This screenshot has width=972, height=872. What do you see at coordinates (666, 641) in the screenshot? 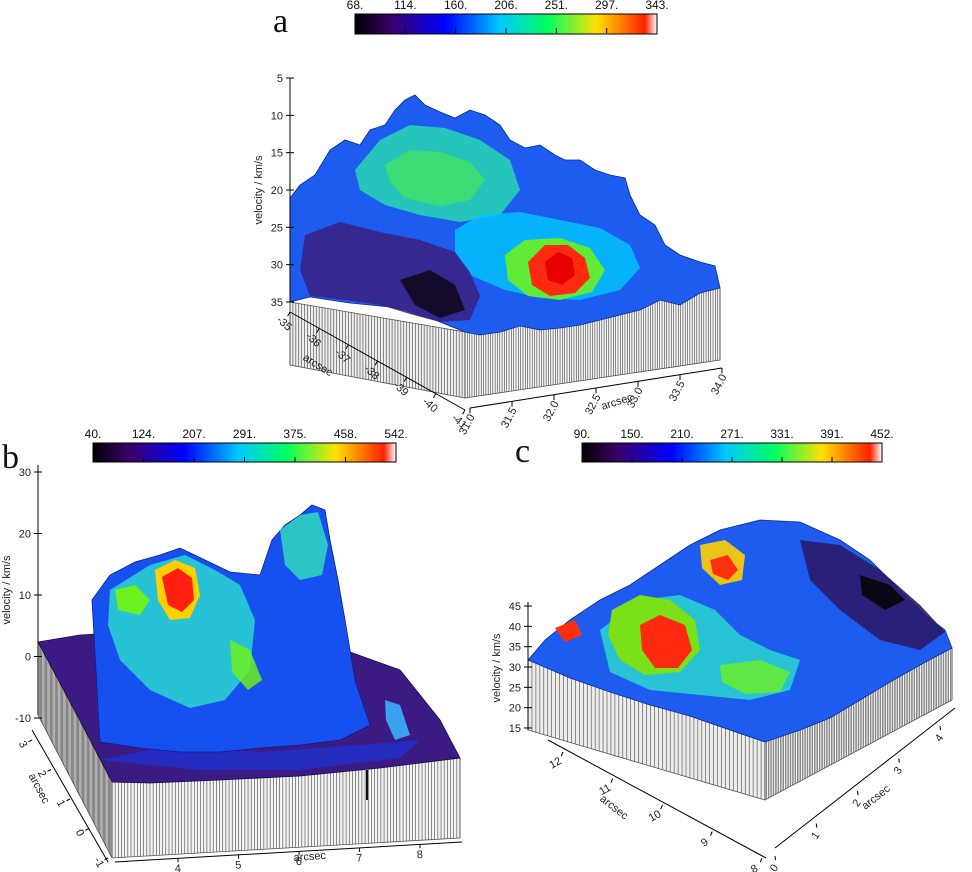
I see `panel-c-red-peak` at bounding box center [666, 641].